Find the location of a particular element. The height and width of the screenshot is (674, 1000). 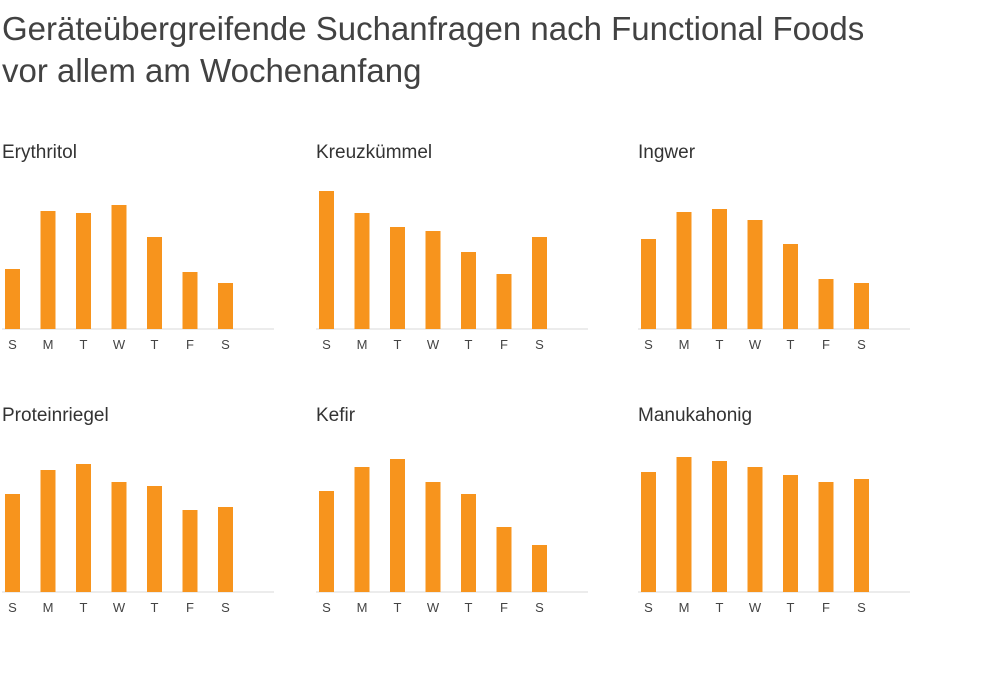

chart-title: Manukahonig is located at coordinates (695, 415).